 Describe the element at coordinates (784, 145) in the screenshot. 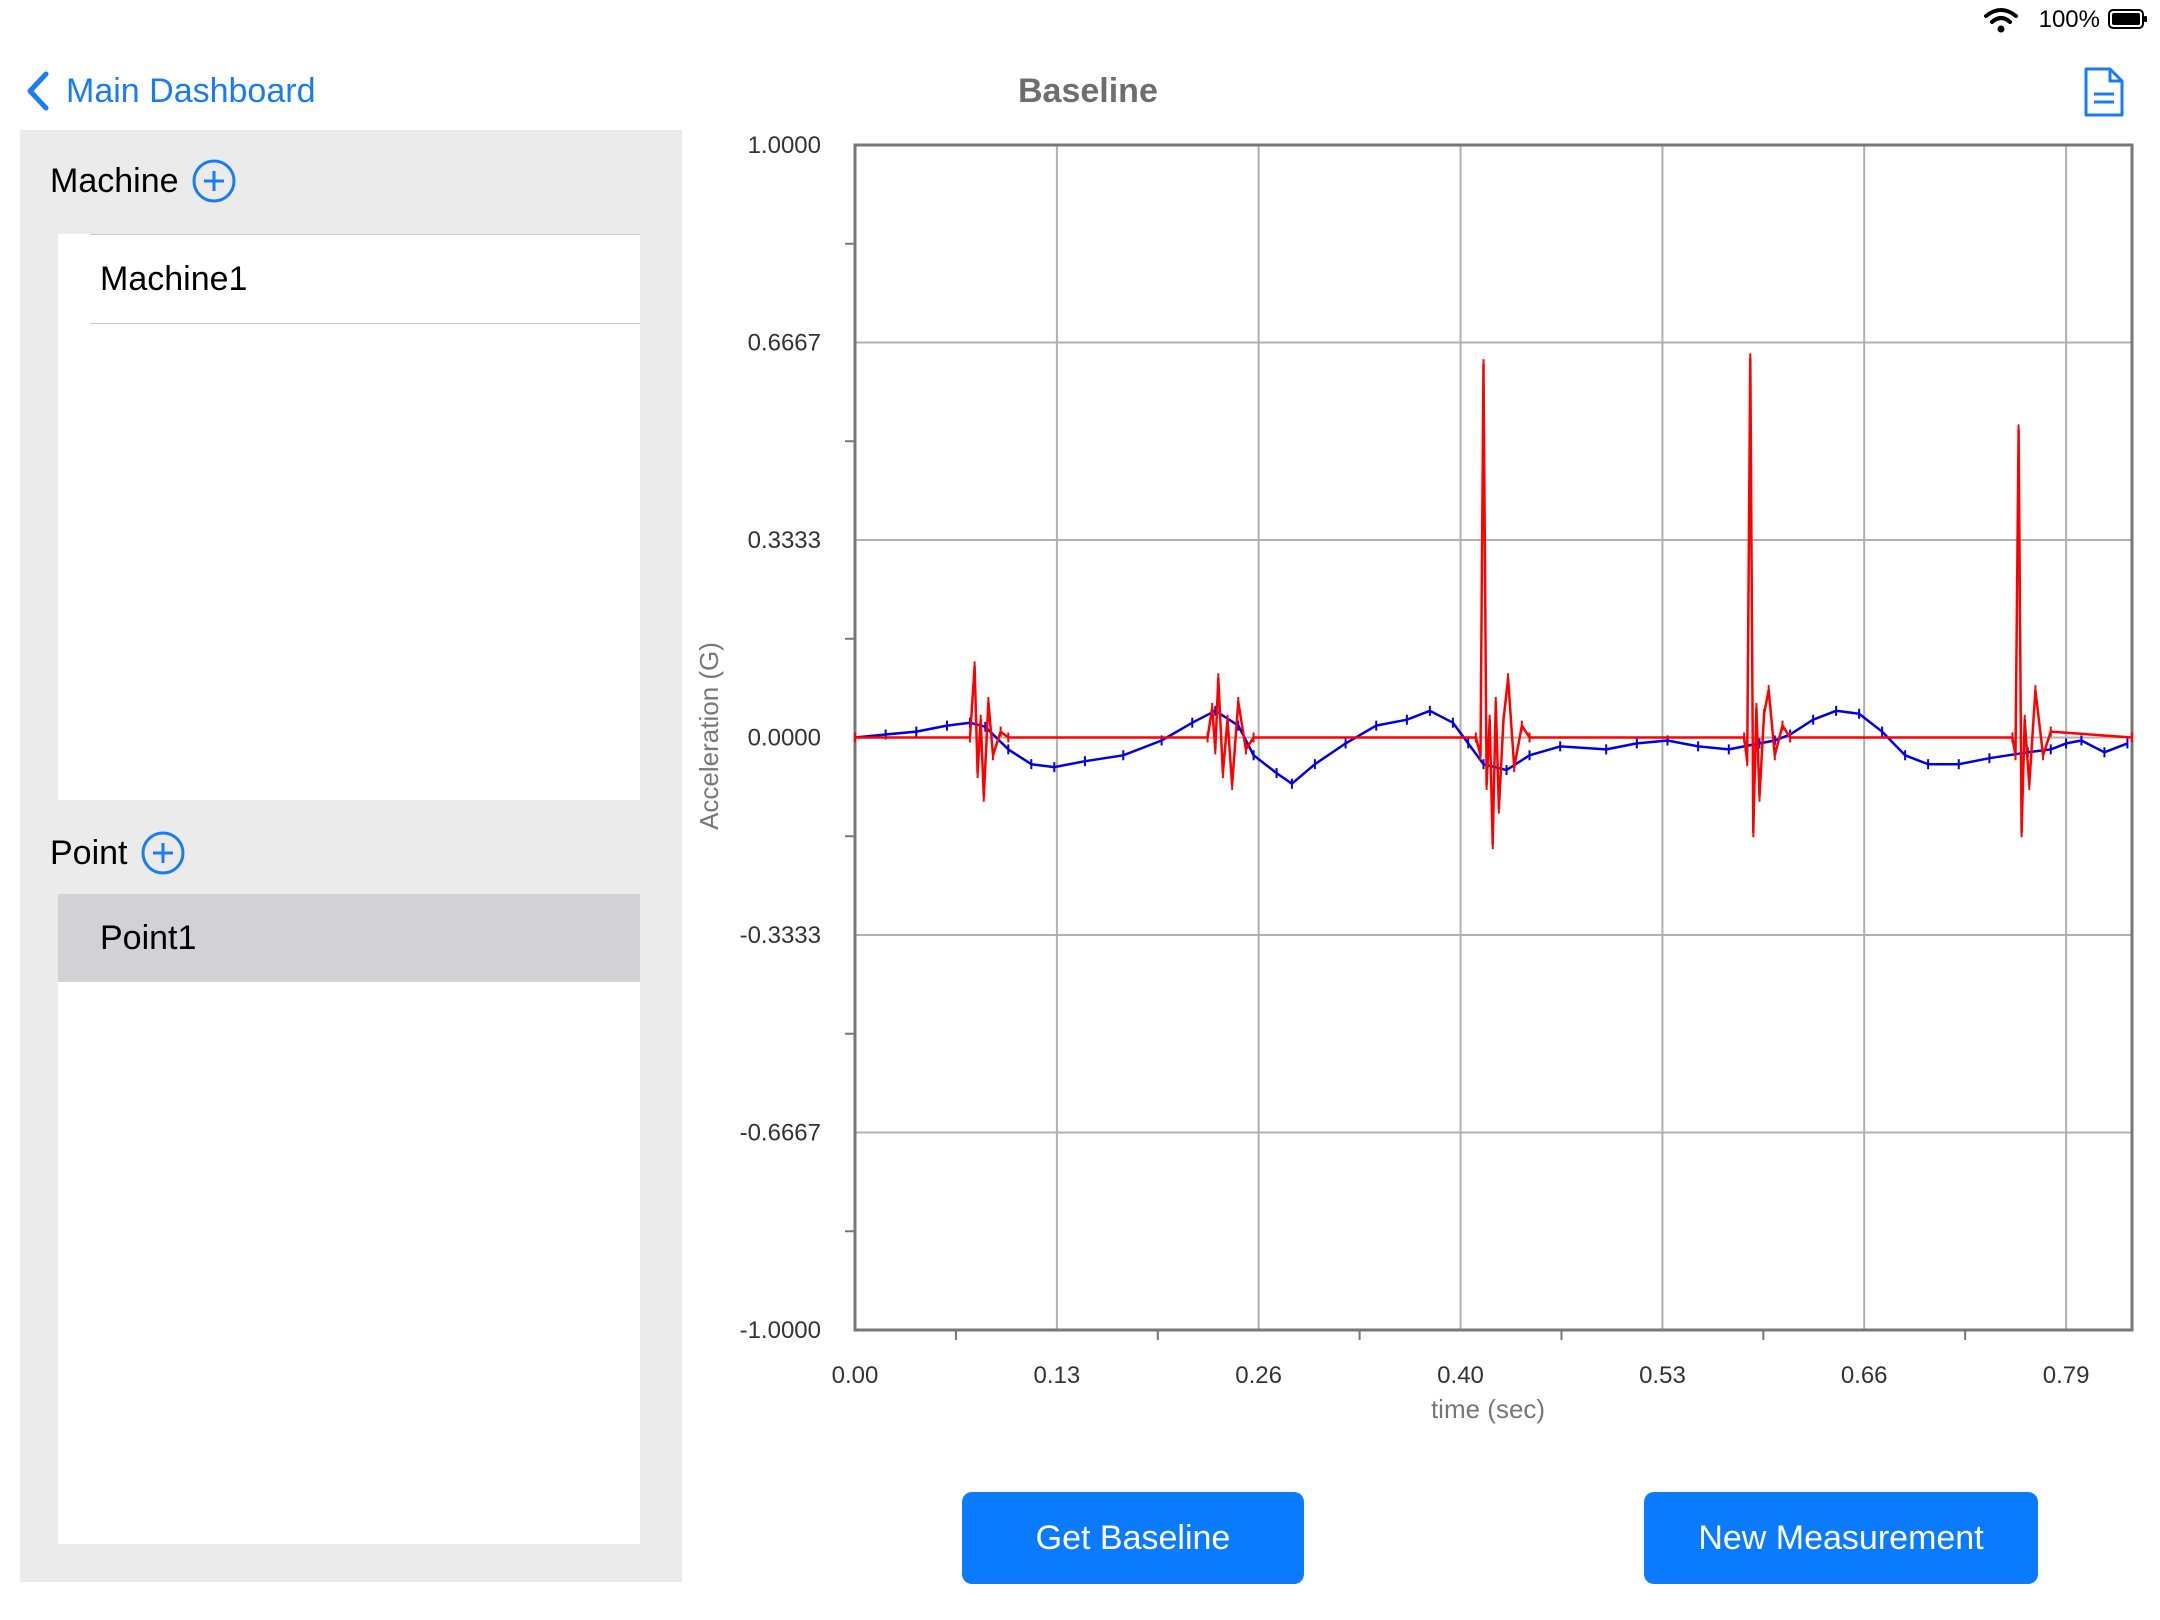

I see `y-tick-label: 1.0000` at that location.